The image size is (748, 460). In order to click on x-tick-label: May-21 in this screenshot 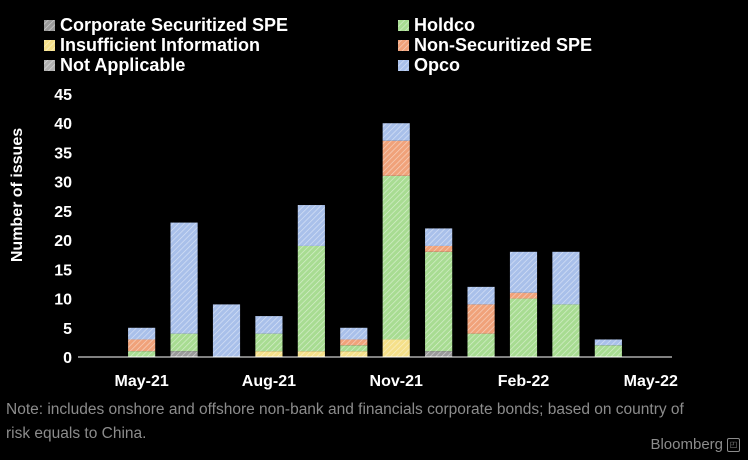, I will do `click(142, 381)`.